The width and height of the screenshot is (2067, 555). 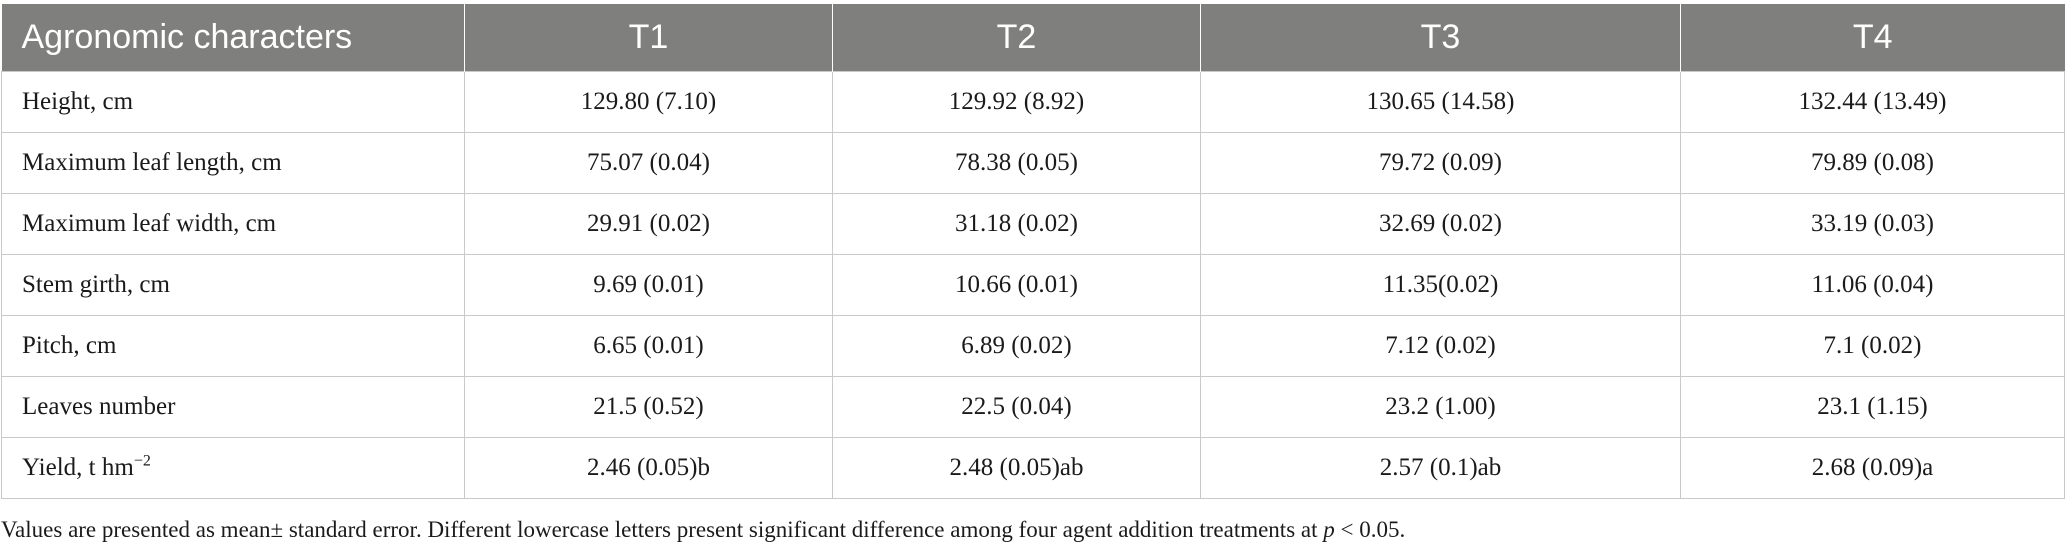 I want to click on table-cell: 33.19 (0.03), so click(x=1872, y=224).